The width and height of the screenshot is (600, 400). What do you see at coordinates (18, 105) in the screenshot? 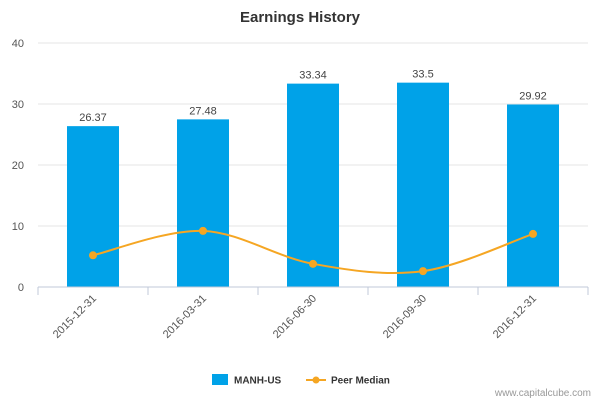
I see `y-tick-label: 30` at bounding box center [18, 105].